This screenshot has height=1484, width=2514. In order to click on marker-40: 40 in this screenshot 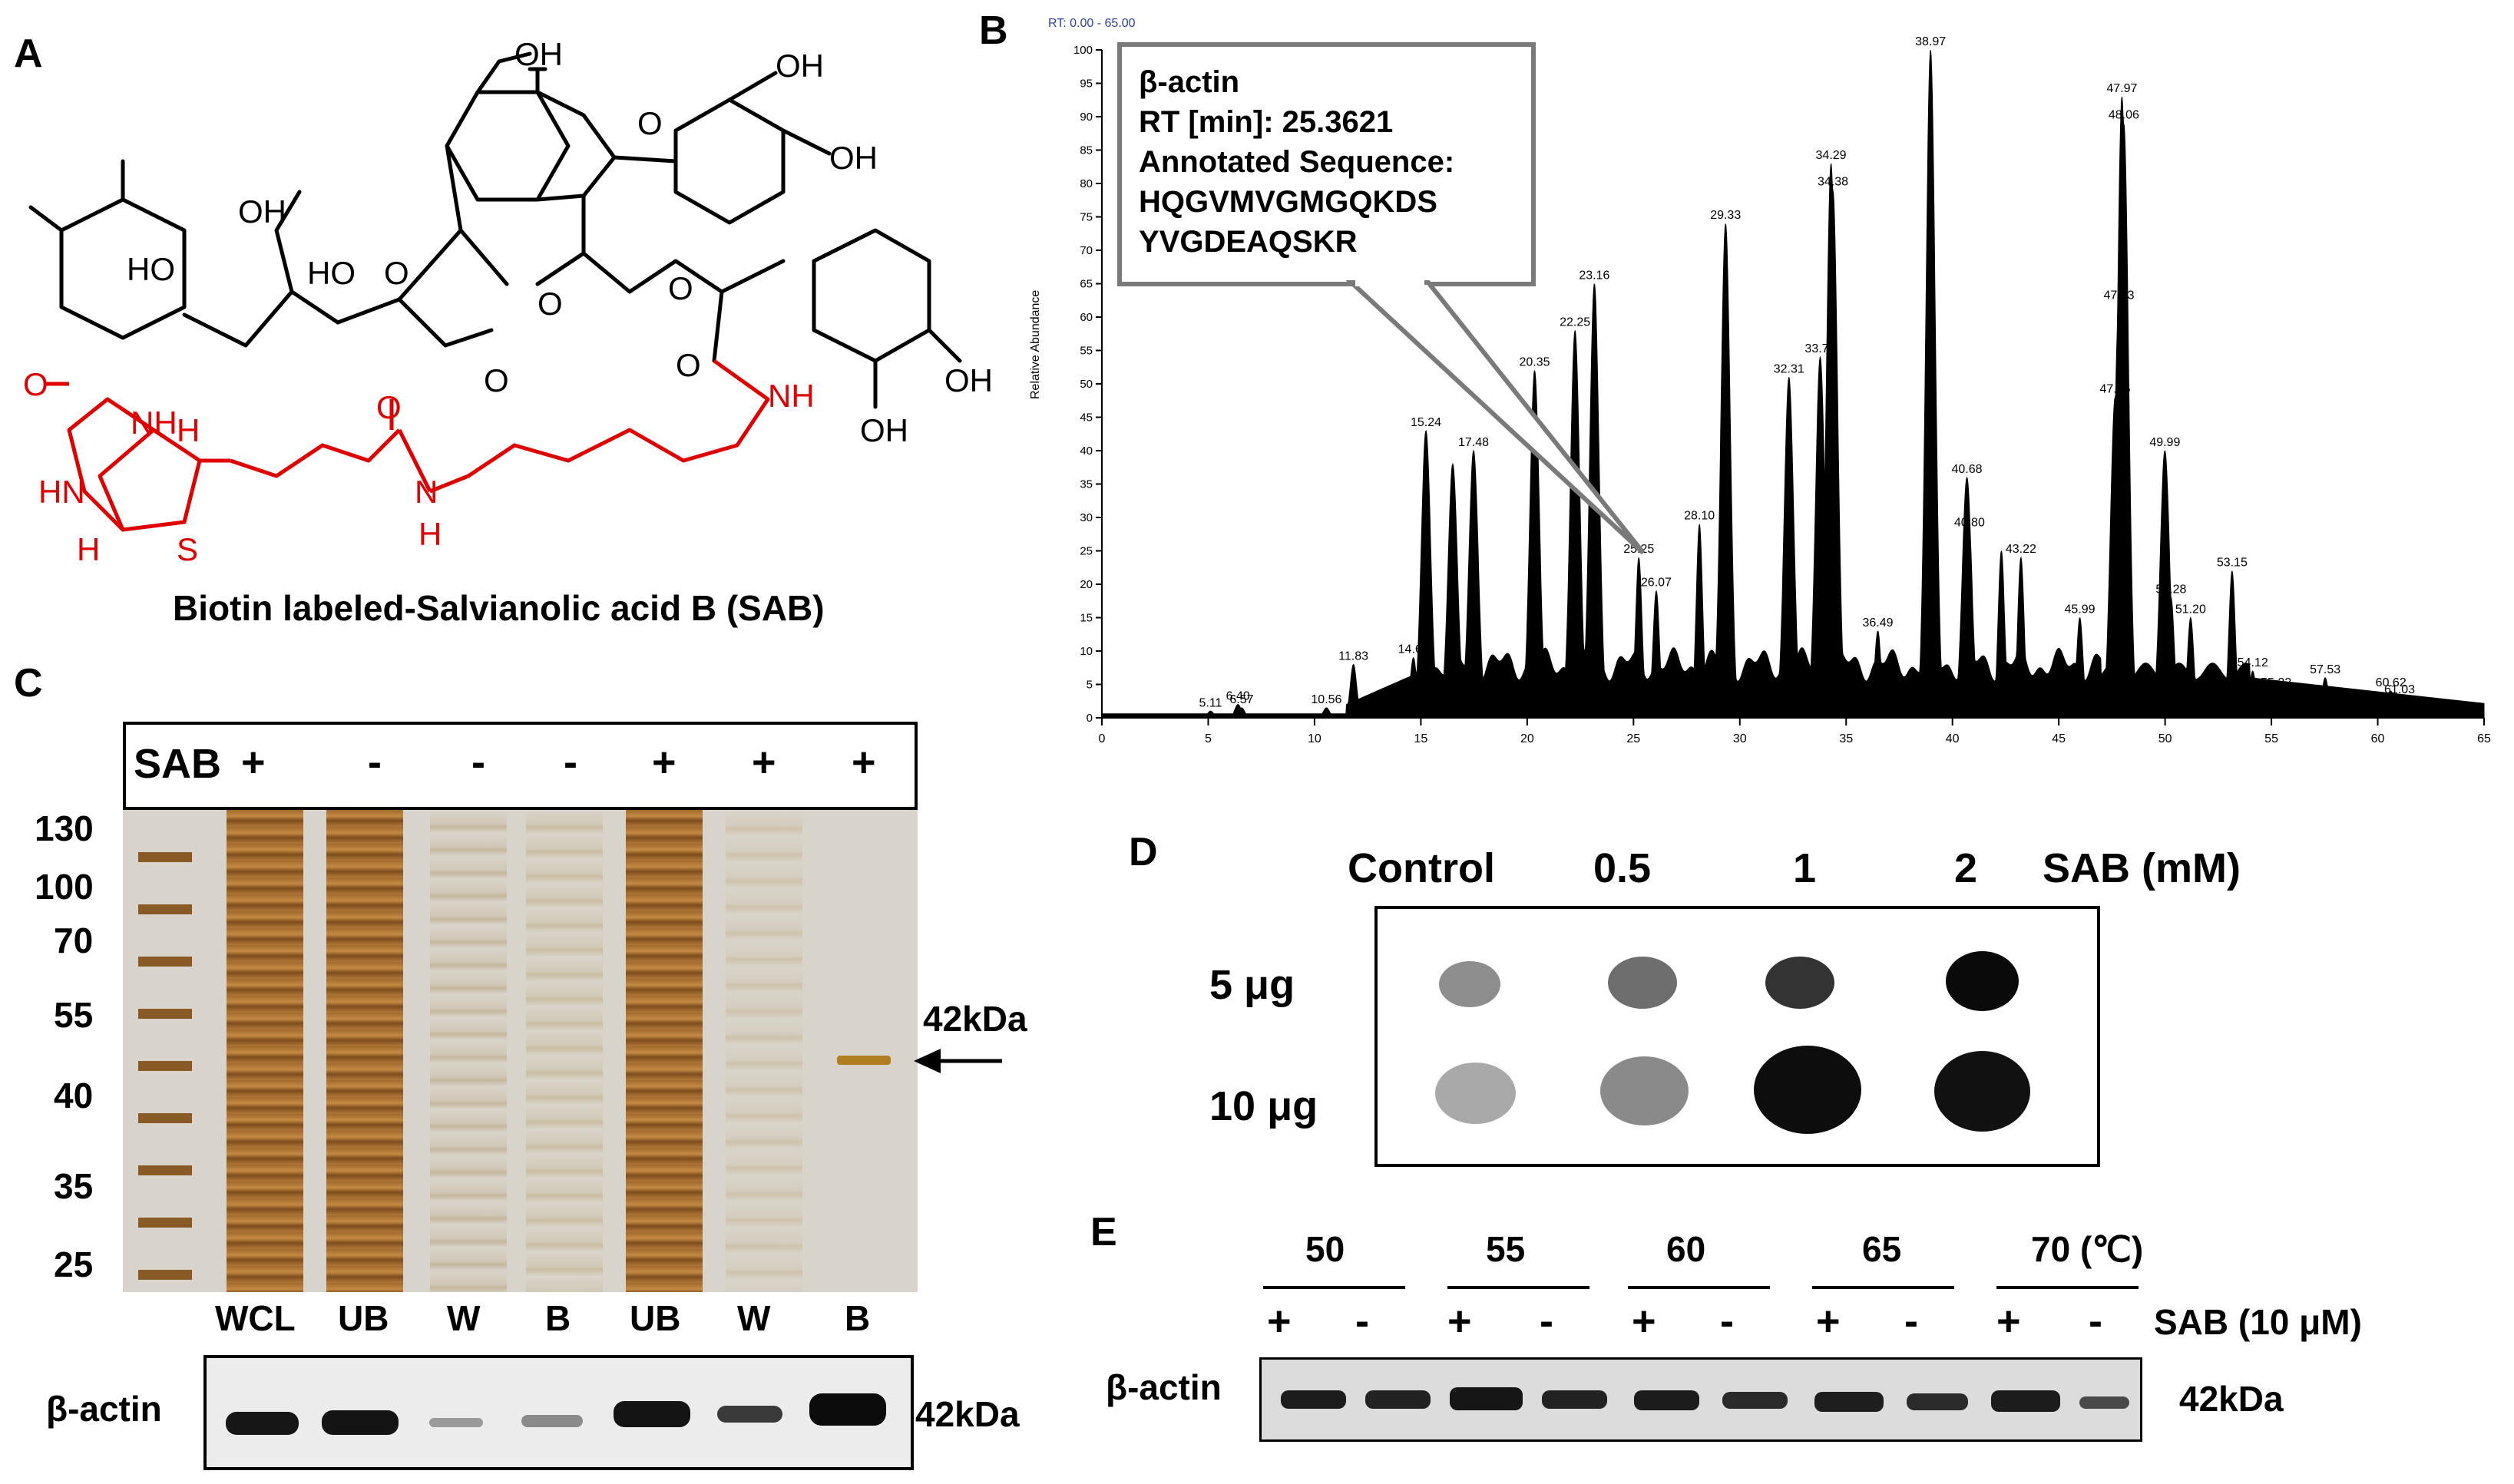, I will do `click(74, 1095)`.